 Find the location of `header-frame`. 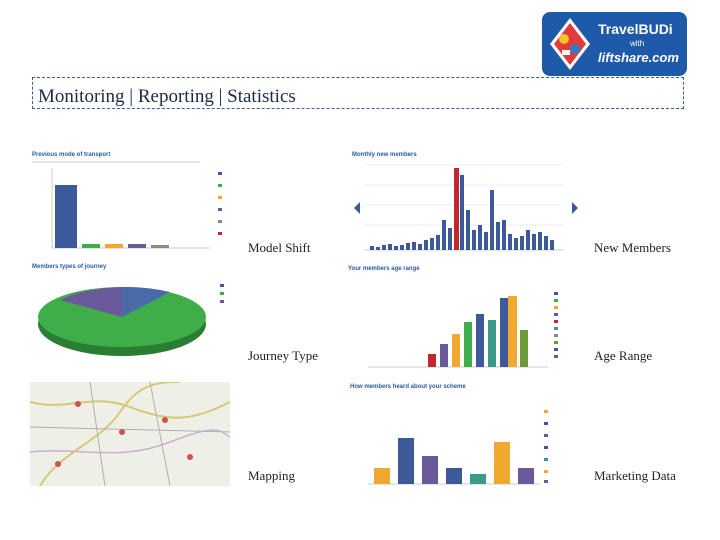

header-frame is located at coordinates (358, 93).